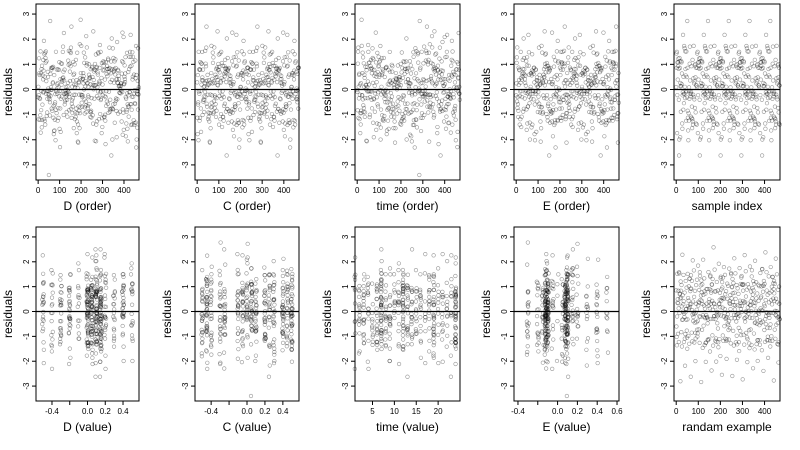  Describe the element at coordinates (504, 261) in the screenshot. I see `y-tick-label: 2` at that location.